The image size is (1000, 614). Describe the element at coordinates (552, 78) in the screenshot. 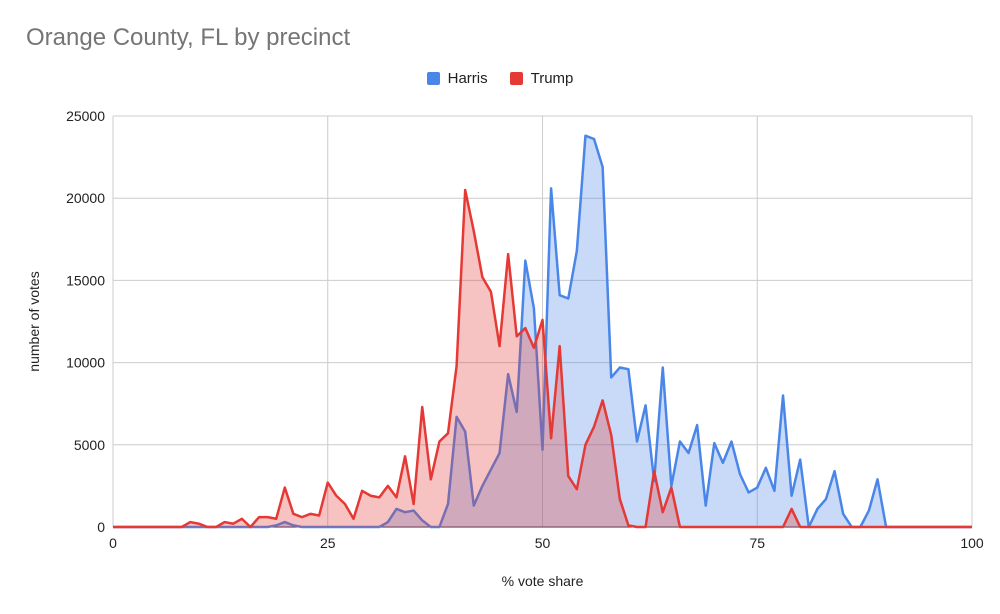

I see `legend-label-trump: Trump` at that location.